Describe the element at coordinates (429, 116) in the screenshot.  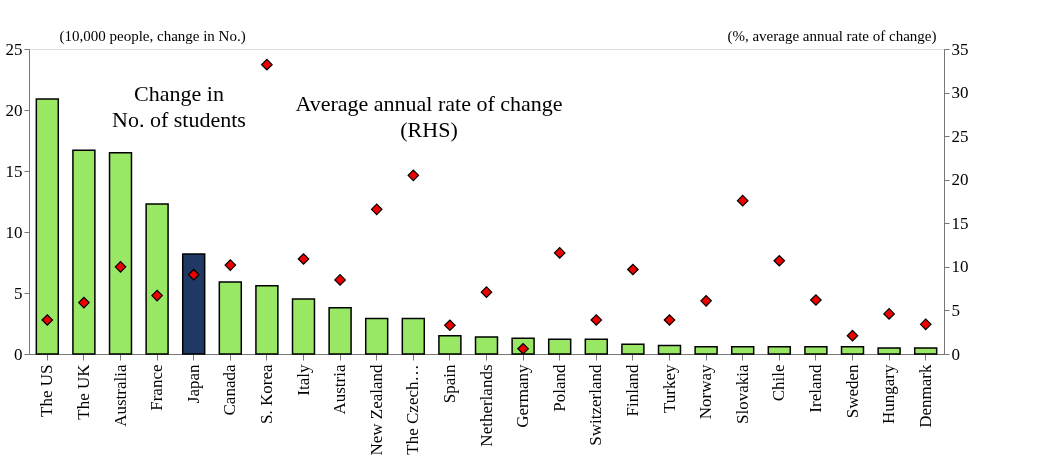
I see `annotation: Average annual rate of change (RHS)` at that location.